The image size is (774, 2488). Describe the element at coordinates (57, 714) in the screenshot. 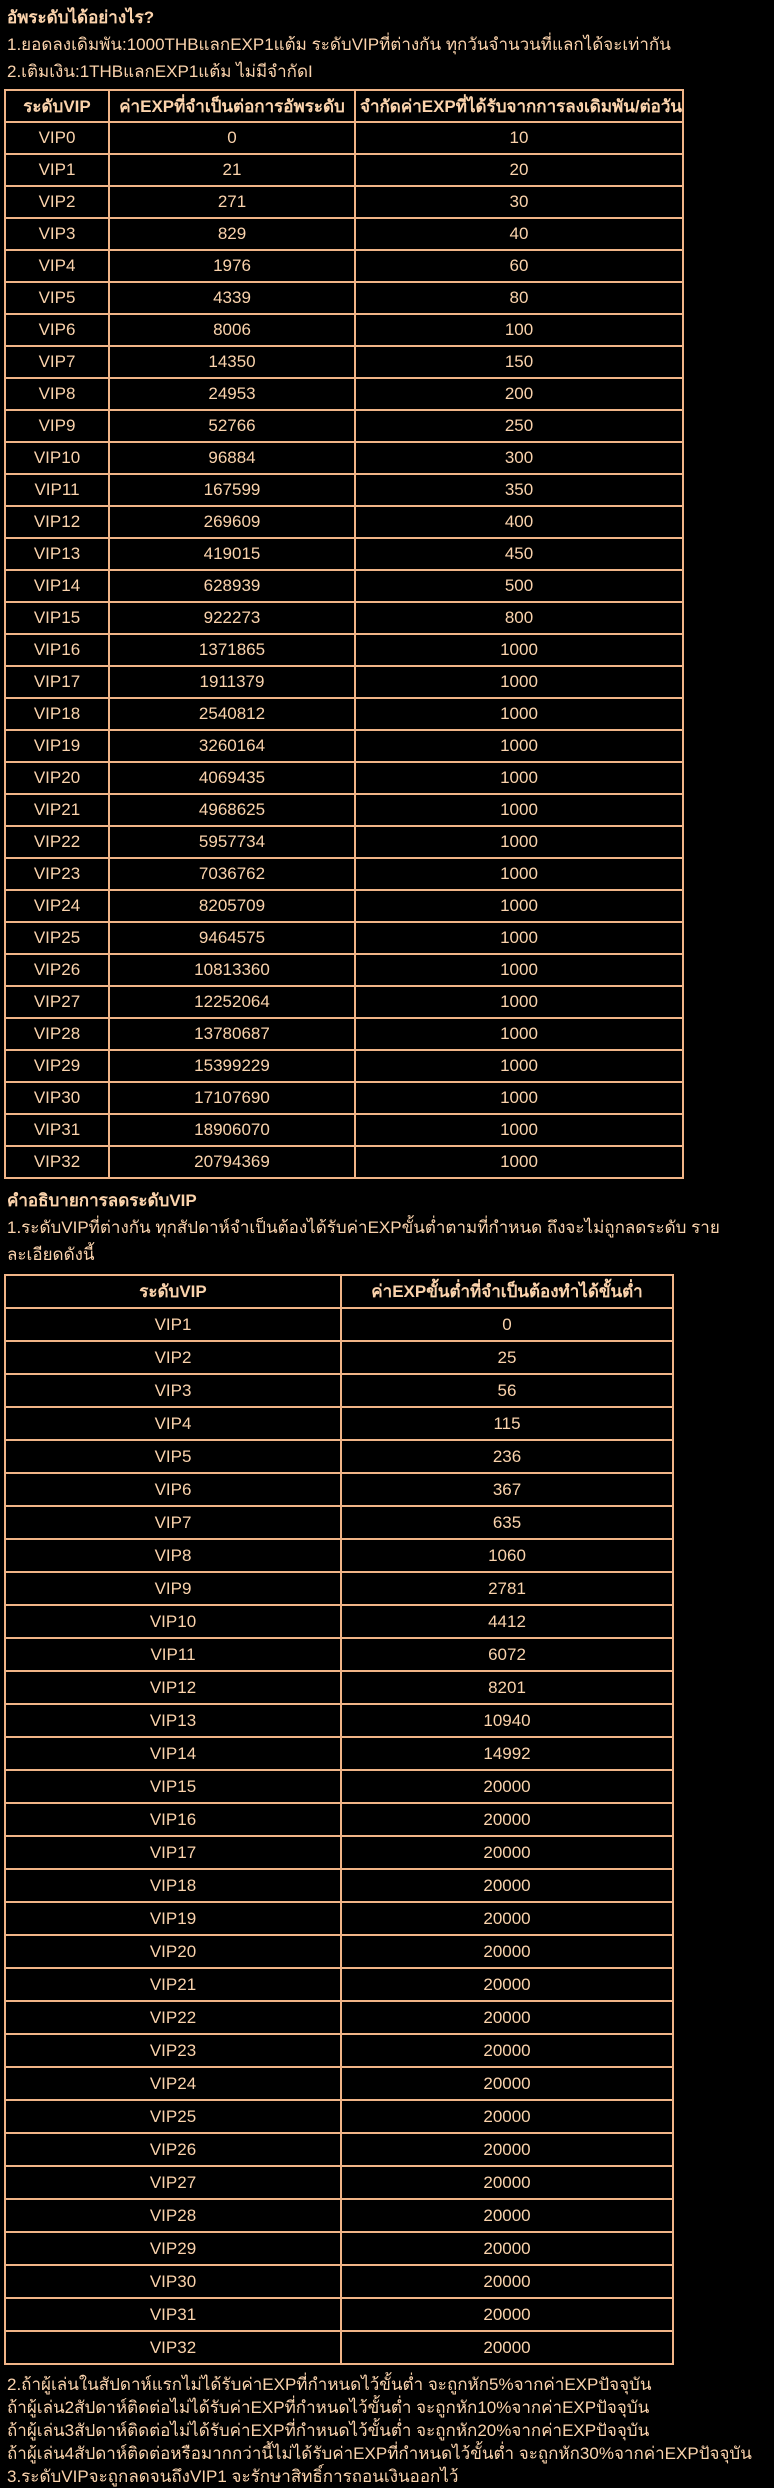

I see `cell: VIP18` at that location.